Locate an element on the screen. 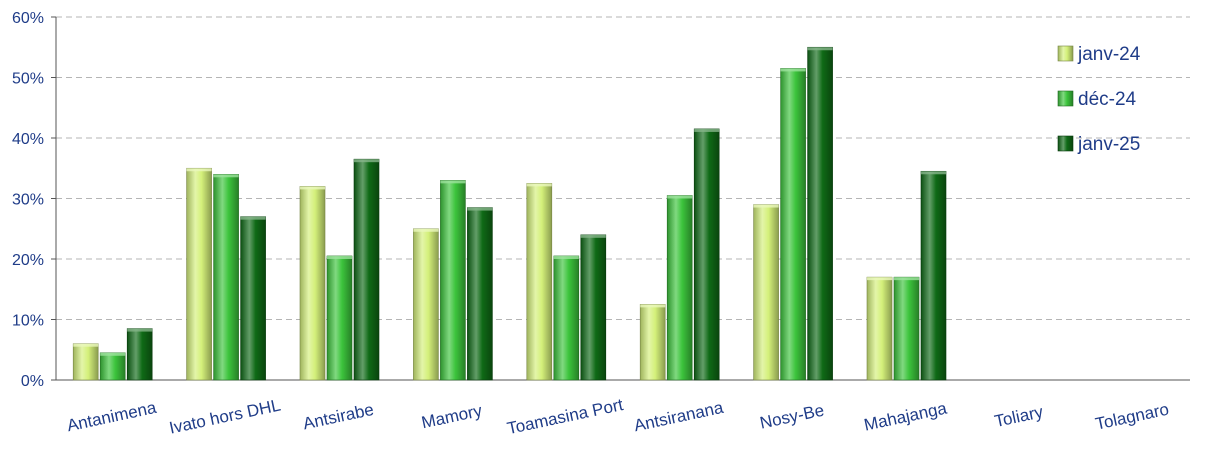 This screenshot has width=1212, height=470. bar-janv-25-Toamasina Port is located at coordinates (593, 307).